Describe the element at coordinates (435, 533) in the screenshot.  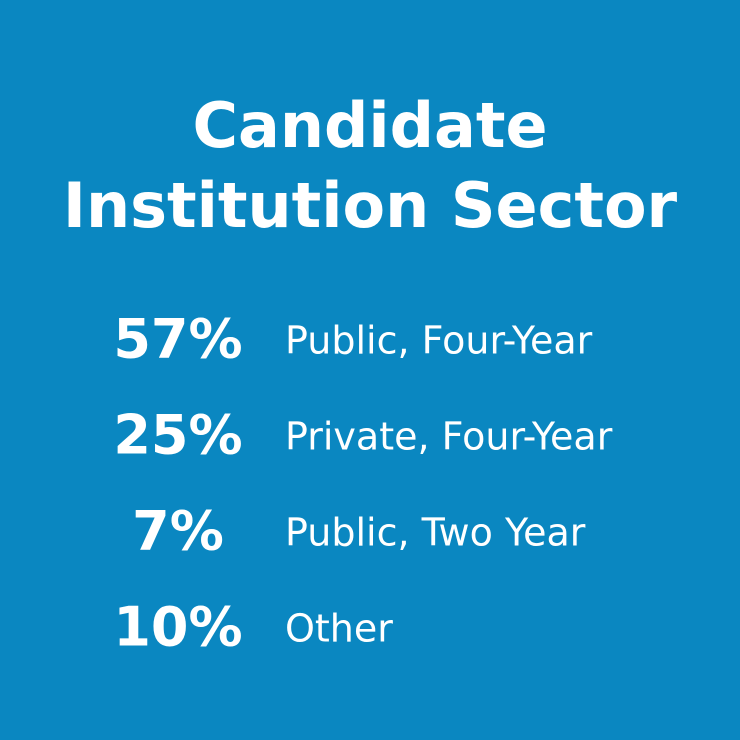
I see `stat-label: Public, Two Year` at that location.